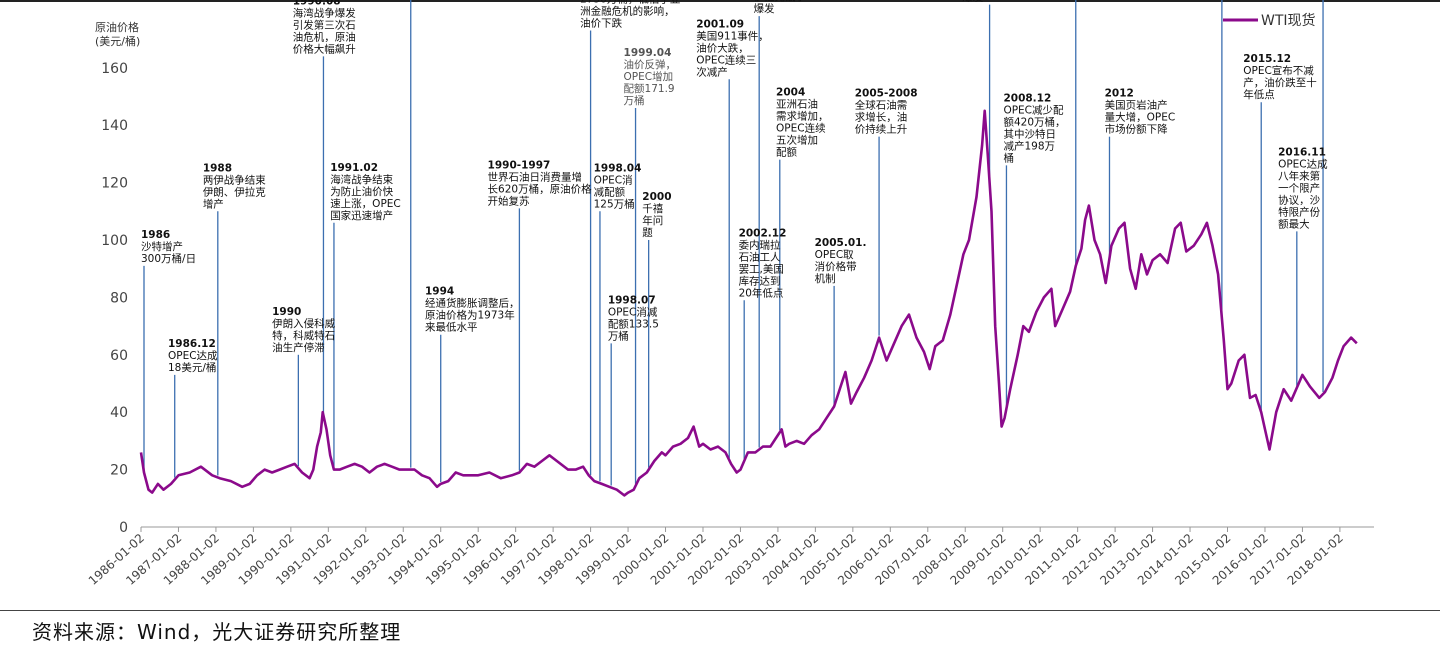 This screenshot has width=1440, height=646. I want to click on annotation-text: 委内瑞拉, so click(760, 244).